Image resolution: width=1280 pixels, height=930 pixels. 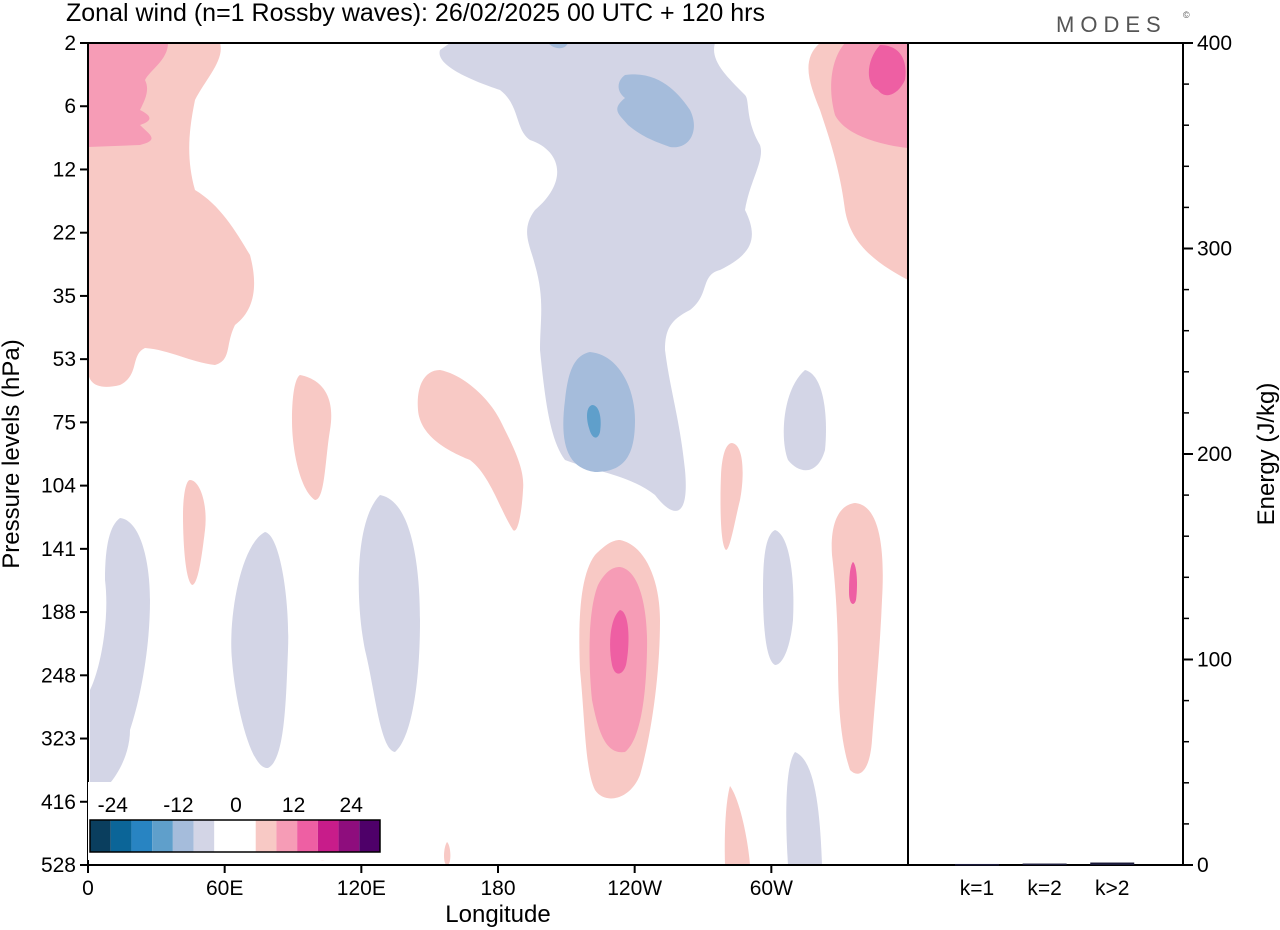 I want to click on y-tick-label: 75, so click(x=64, y=422).